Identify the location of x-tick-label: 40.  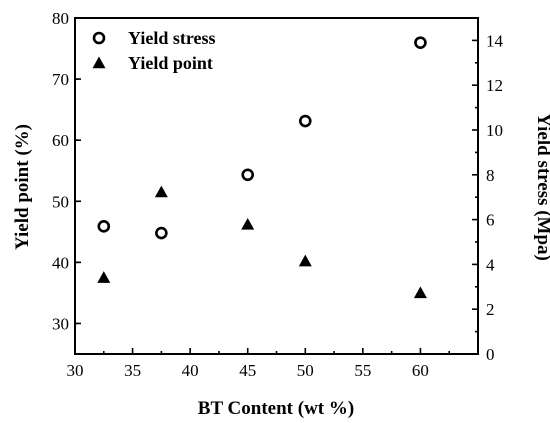
(190, 370).